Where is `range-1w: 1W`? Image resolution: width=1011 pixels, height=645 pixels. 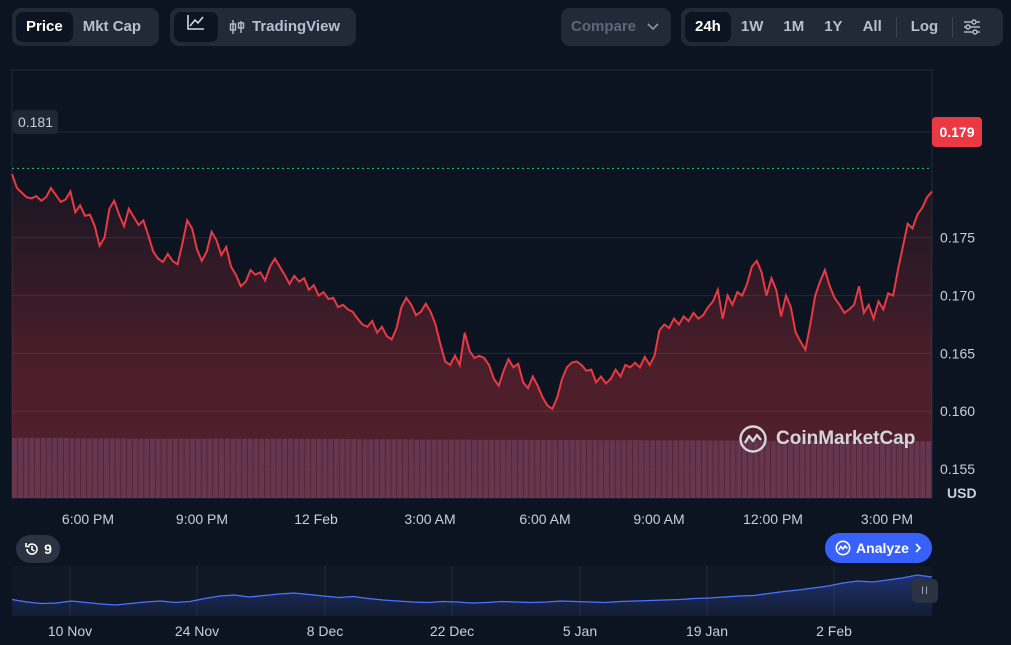 range-1w: 1W is located at coordinates (752, 26).